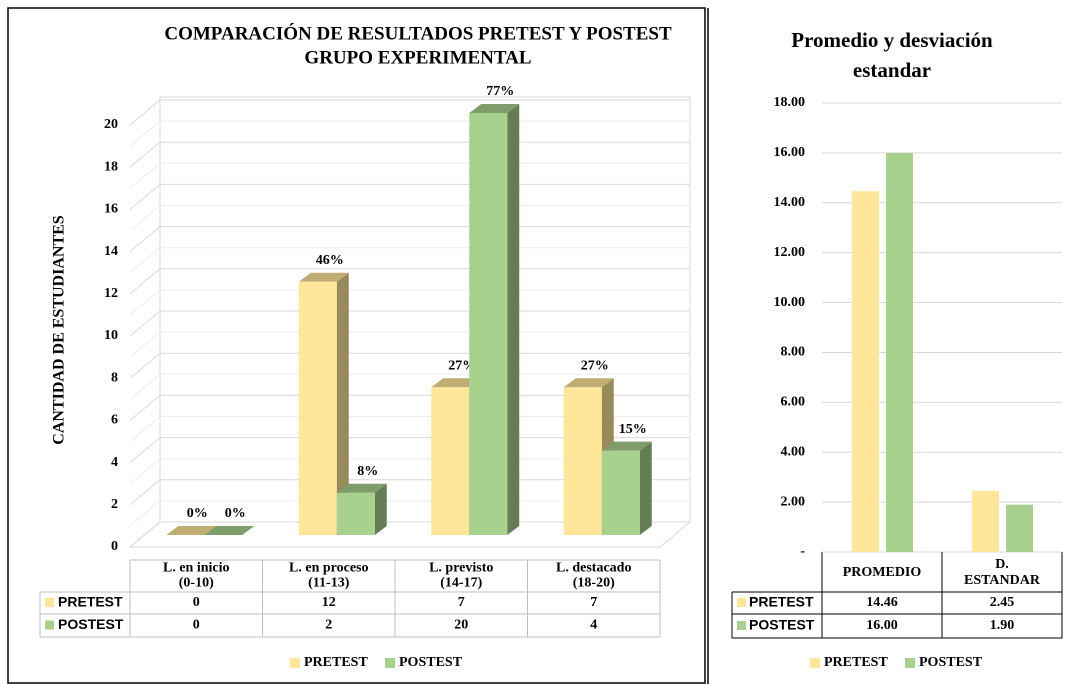 This screenshot has width=1070, height=684. Describe the element at coordinates (111, 251) in the screenshot. I see `y-tick-label: 14` at that location.